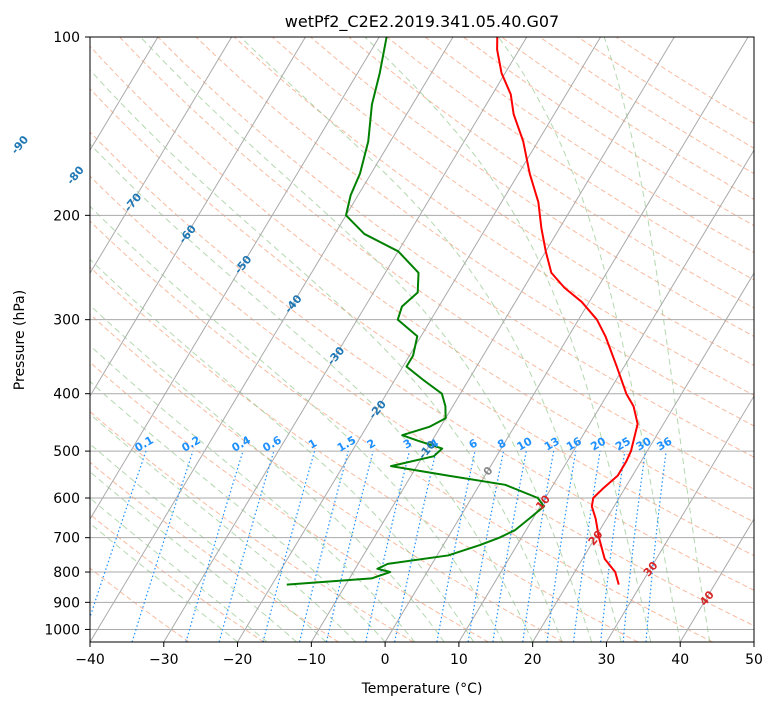  Describe the element at coordinates (20, 340) in the screenshot. I see `y-axis-title: Pressure (hPa)` at that location.